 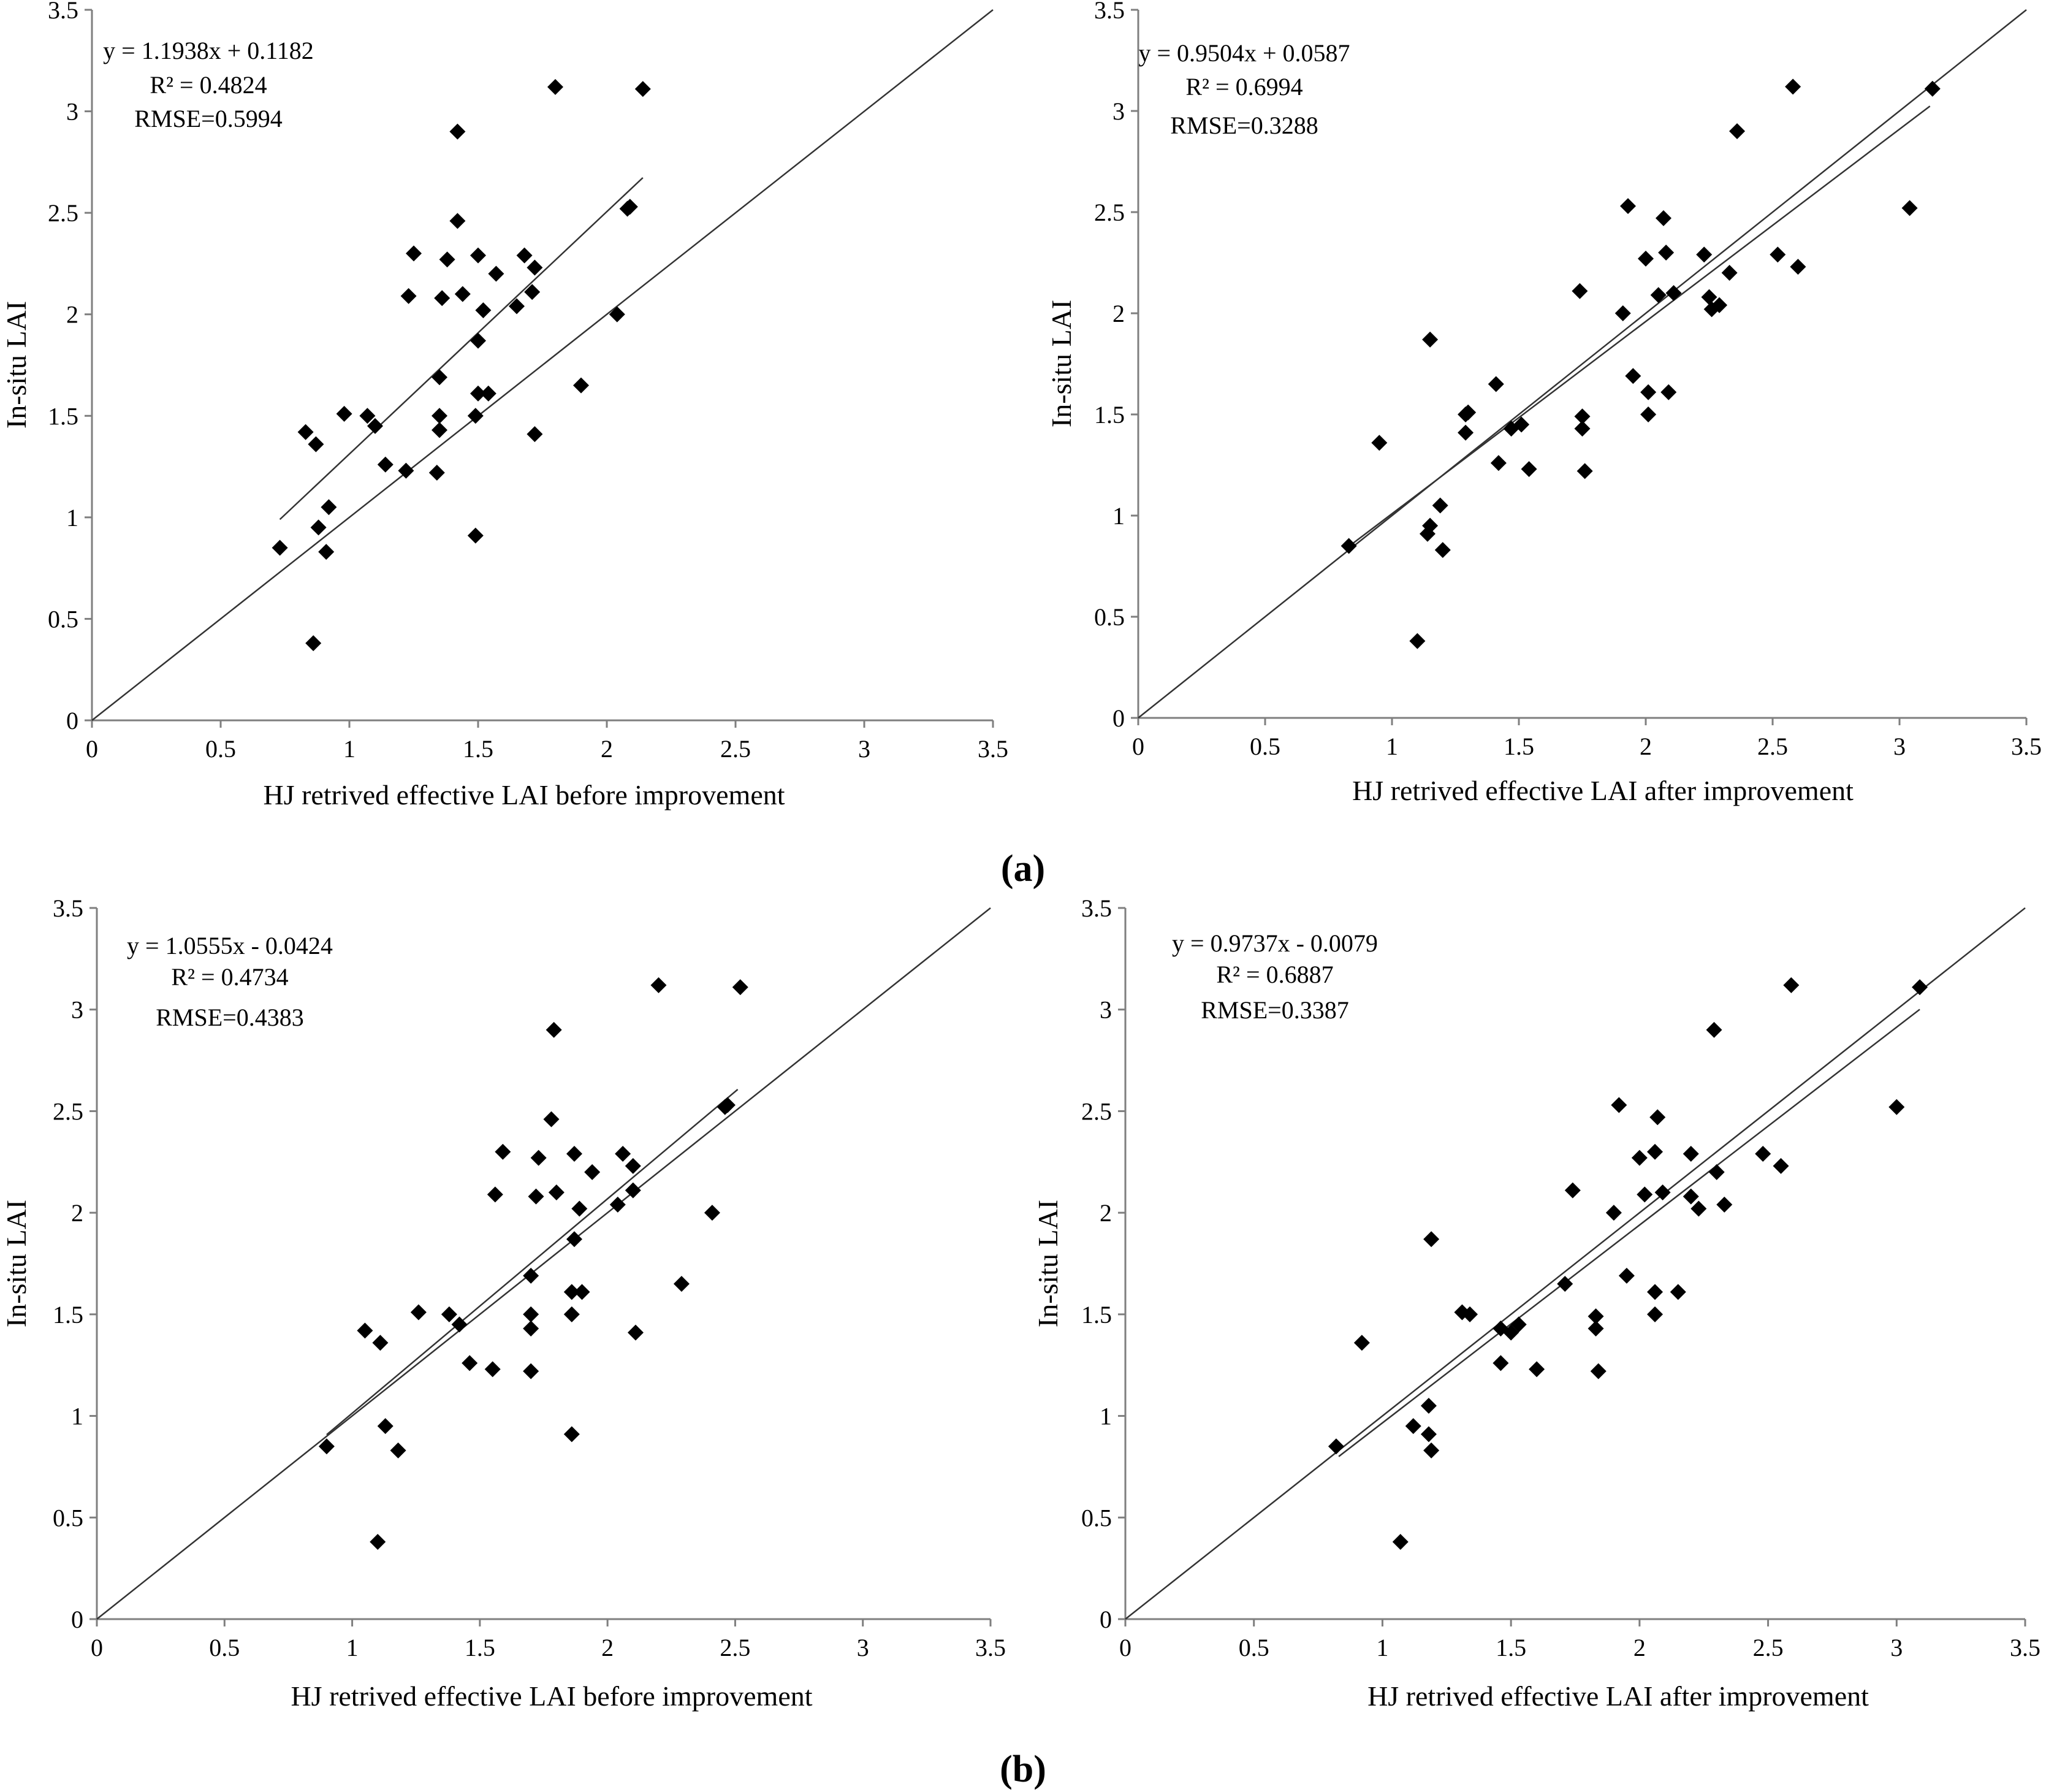 I want to click on x-tick-label: 0, so click(x=97, y=1647).